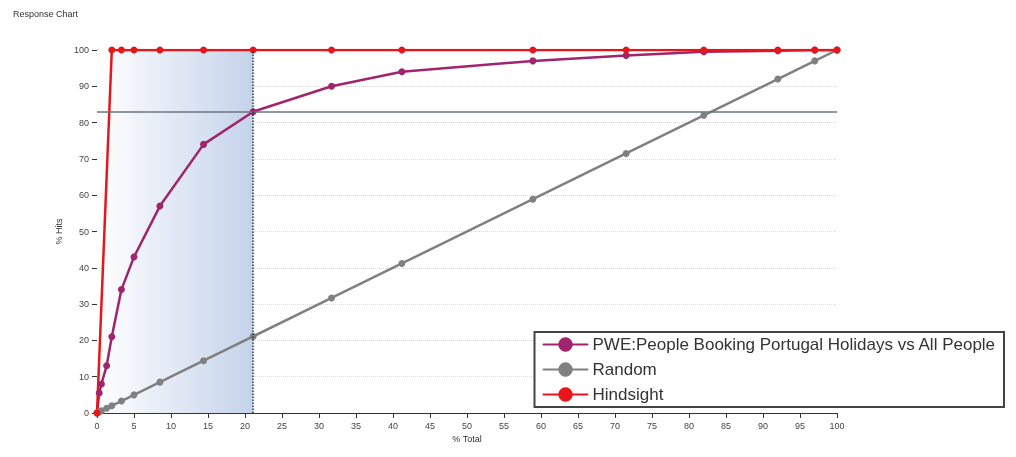 The height and width of the screenshot is (457, 1016). What do you see at coordinates (83, 86) in the screenshot?
I see `y-tick-label: 90` at bounding box center [83, 86].